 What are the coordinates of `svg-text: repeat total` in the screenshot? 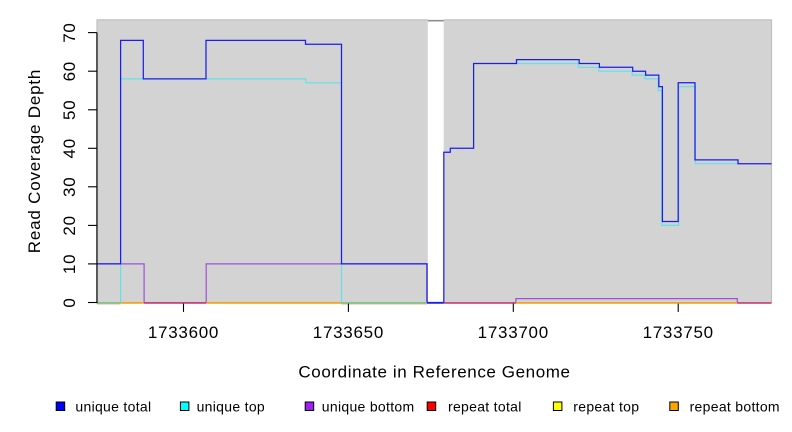 It's located at (485, 407).